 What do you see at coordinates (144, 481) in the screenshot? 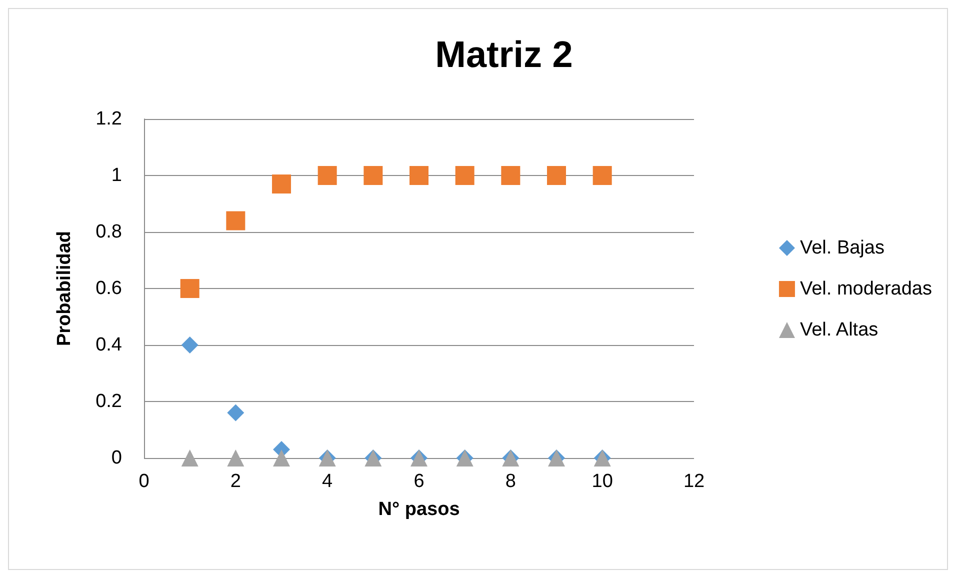
I see `x-tick-label: 0` at bounding box center [144, 481].